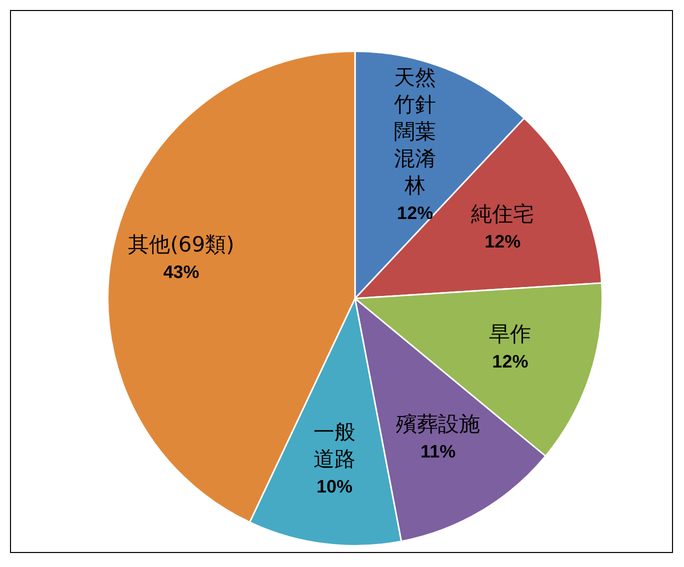 The height and width of the screenshot is (567, 684). What do you see at coordinates (335, 445) in the screenshot?
I see `slice-label: 一般道路` at bounding box center [335, 445].